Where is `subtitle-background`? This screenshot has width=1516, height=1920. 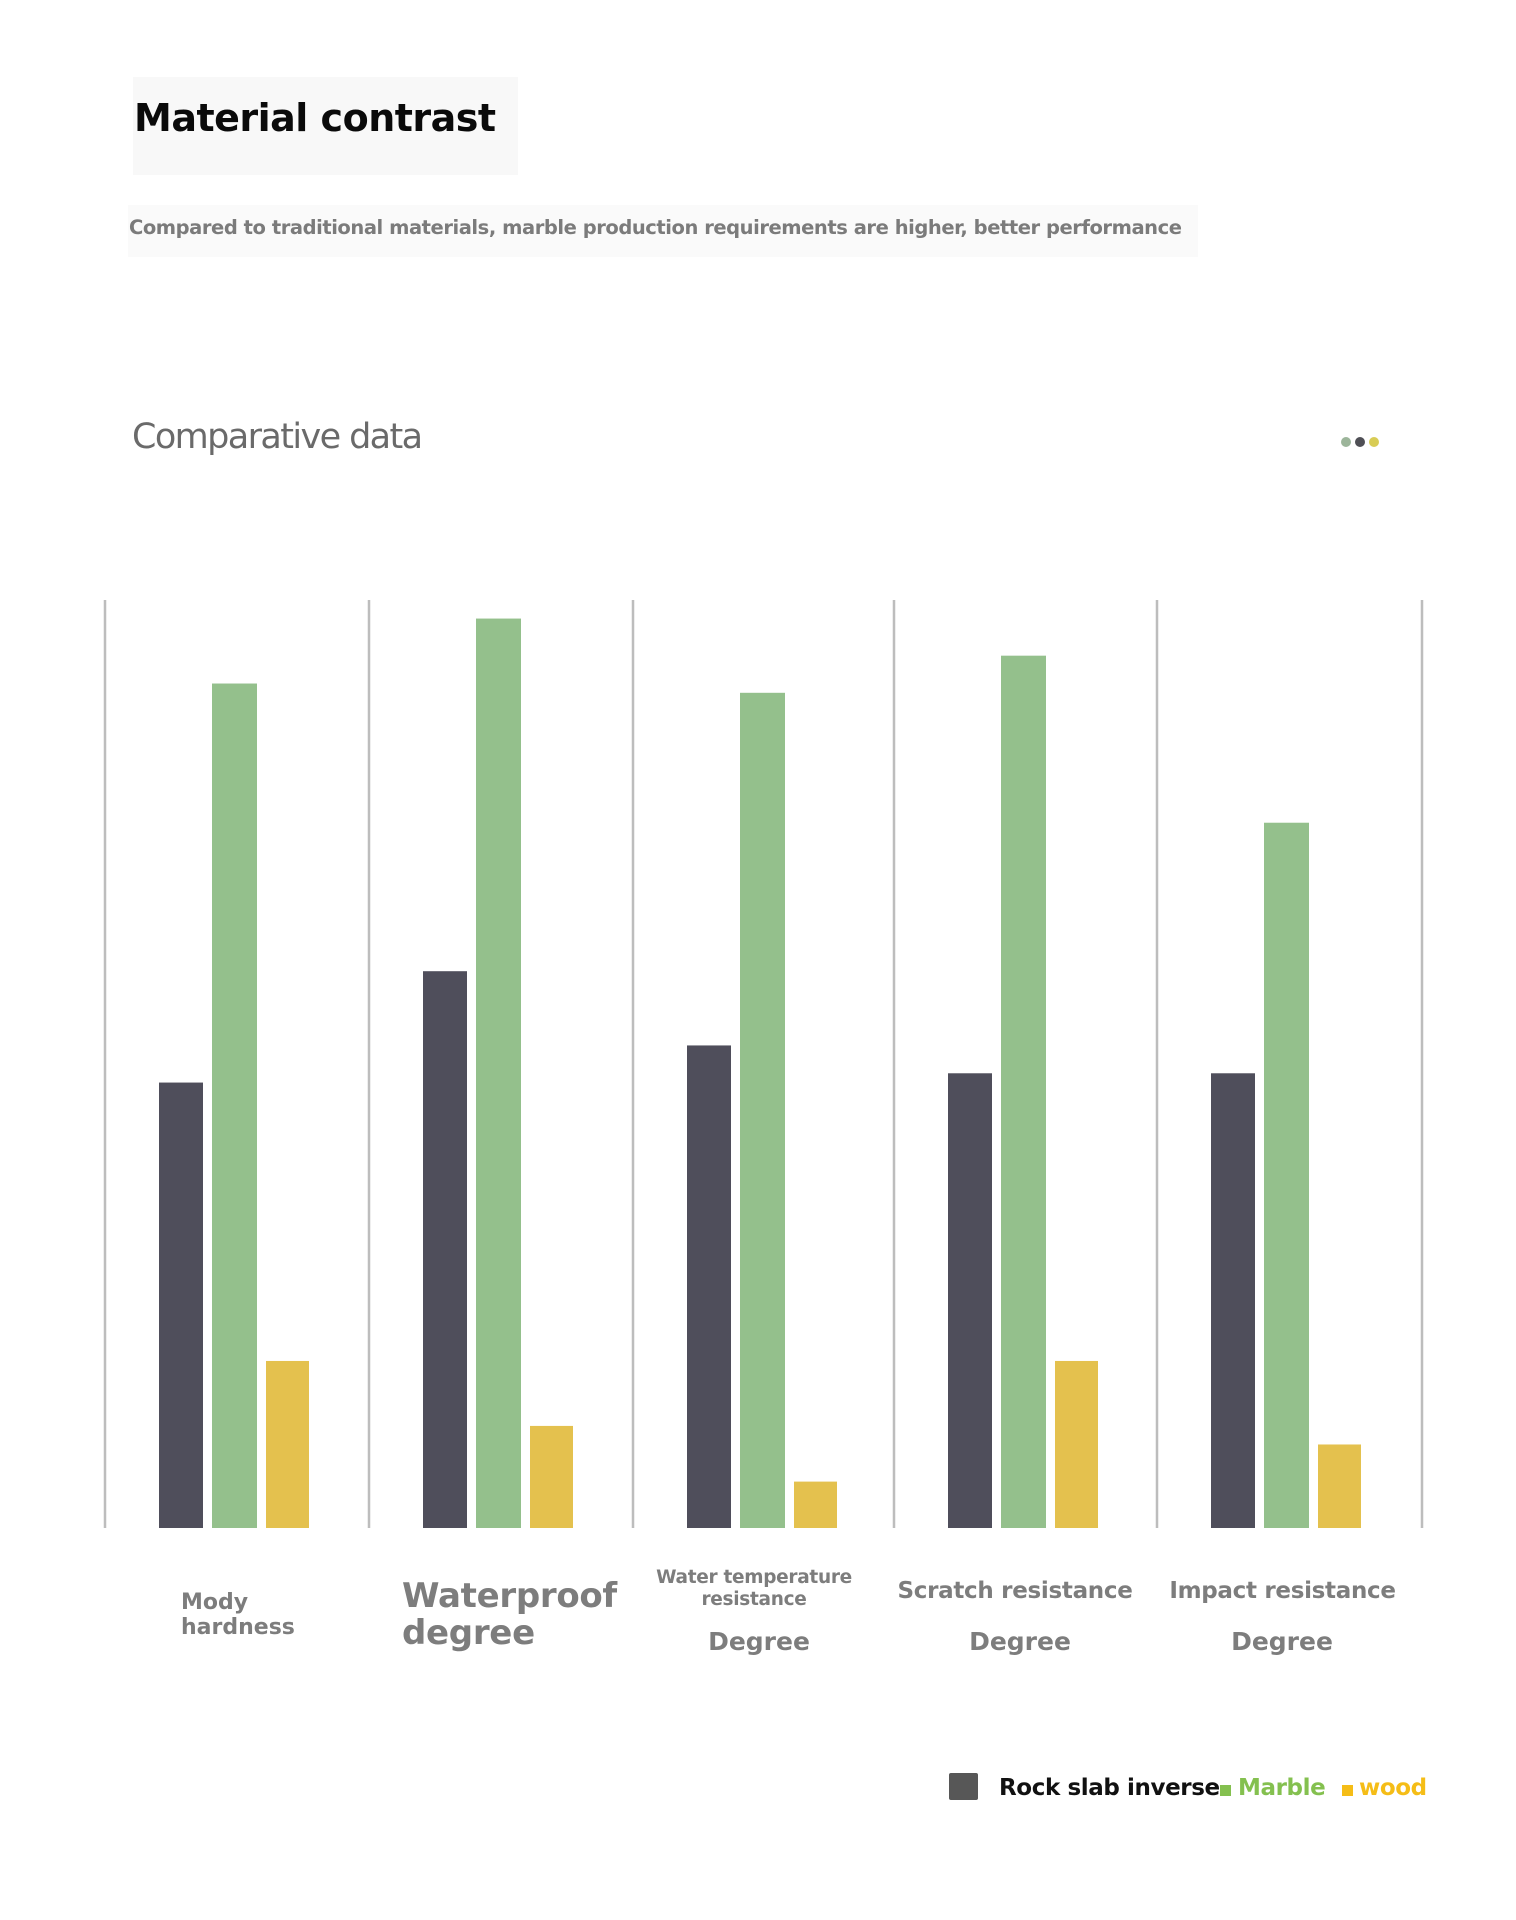
subtitle-background is located at coordinates (663, 231).